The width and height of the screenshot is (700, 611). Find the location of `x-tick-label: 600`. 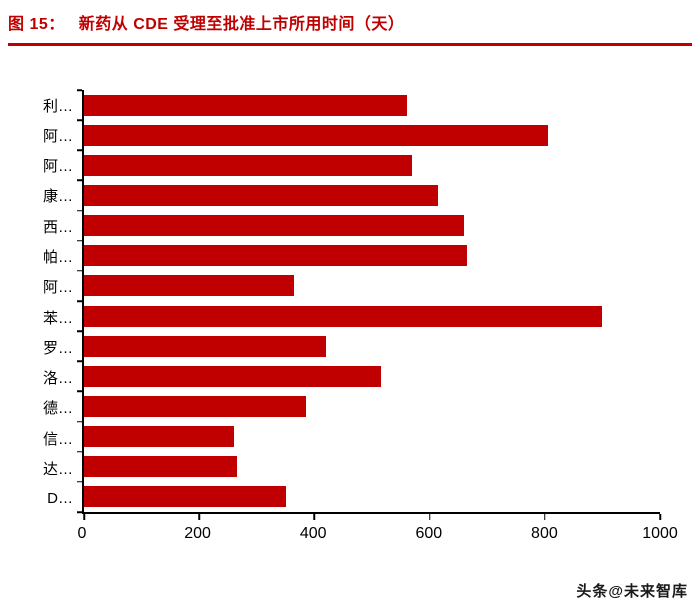

x-tick-label: 600 is located at coordinates (429, 533).